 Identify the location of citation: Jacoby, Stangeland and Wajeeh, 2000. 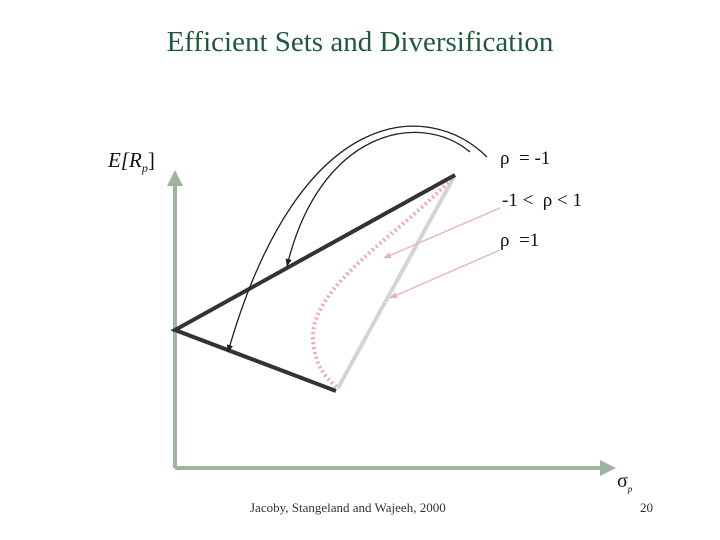
(348, 507).